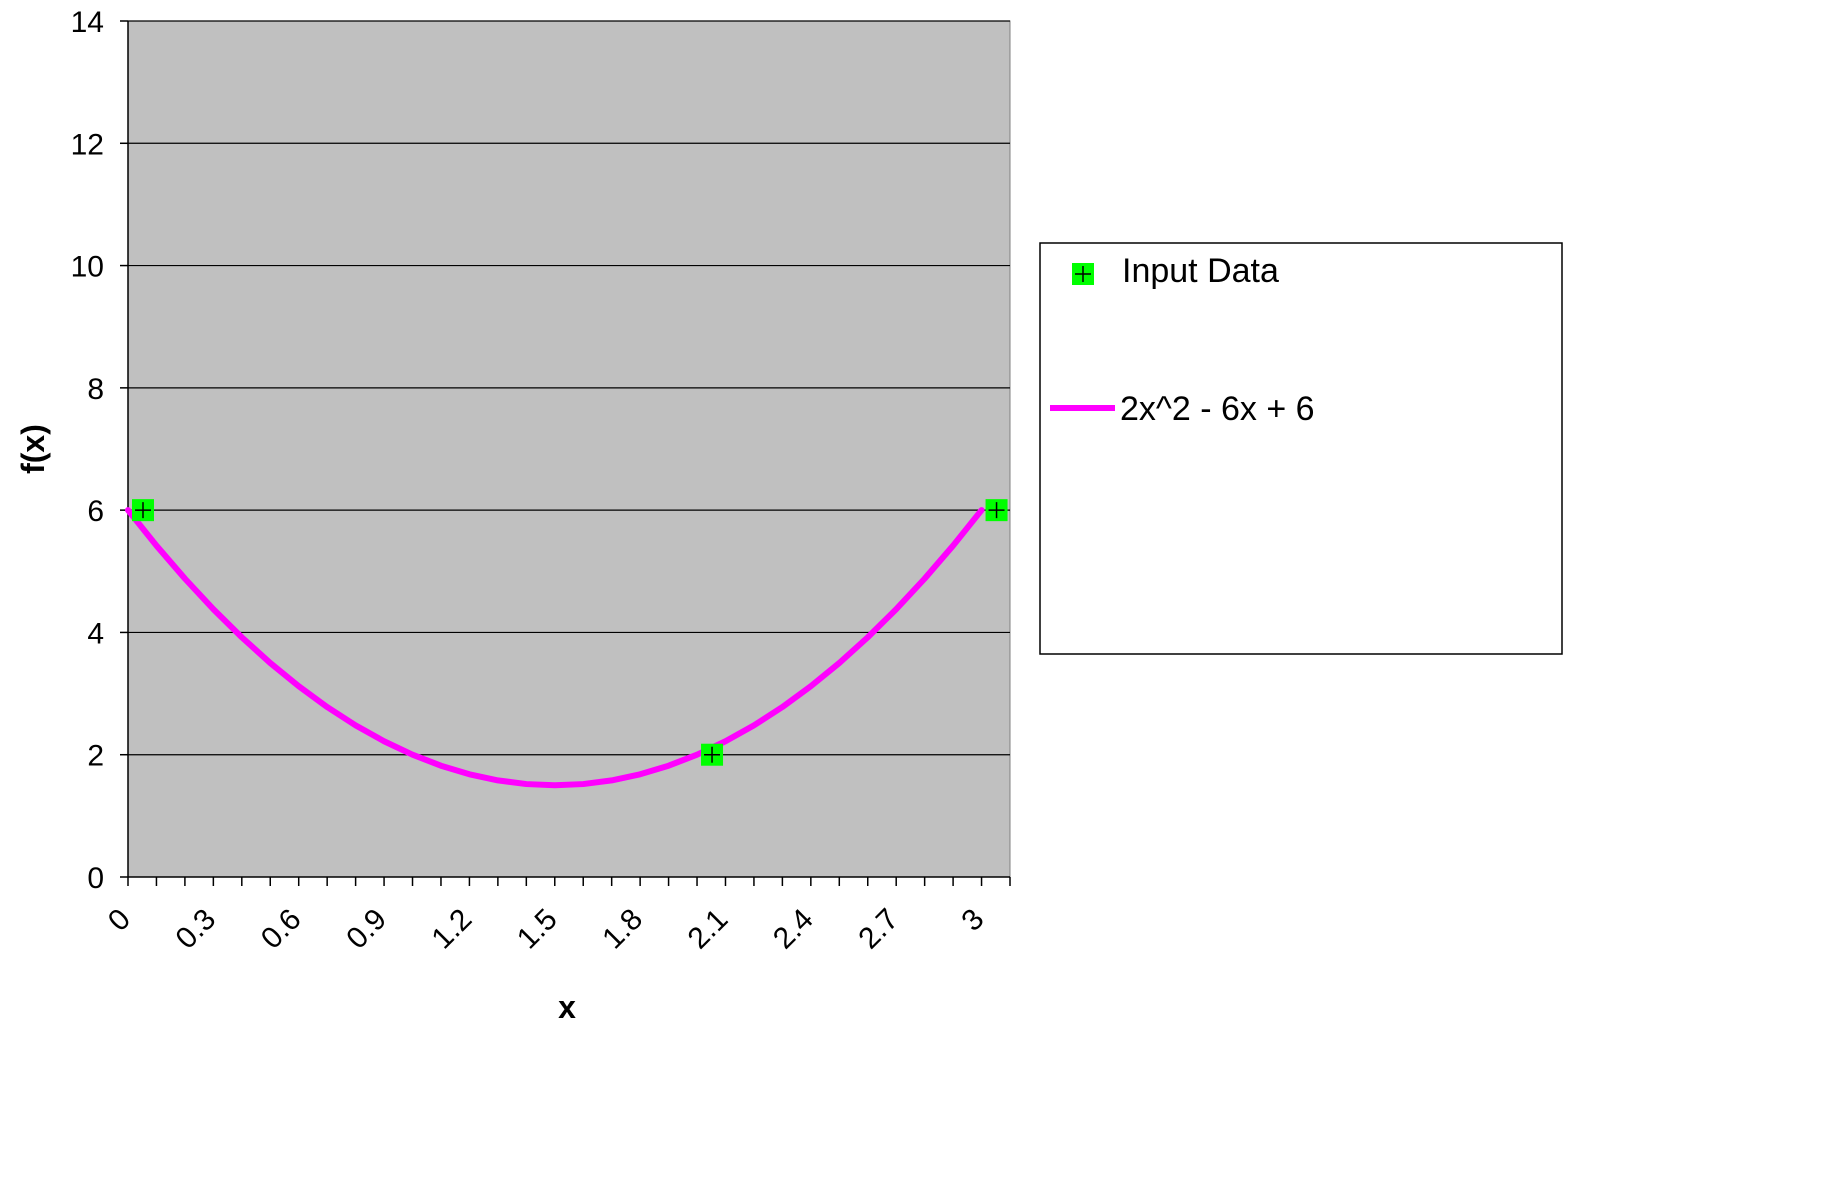 The image size is (1846, 1204). What do you see at coordinates (1217, 409) in the screenshot?
I see `legend-label-curve: 2x^2 - 6x + 6` at bounding box center [1217, 409].